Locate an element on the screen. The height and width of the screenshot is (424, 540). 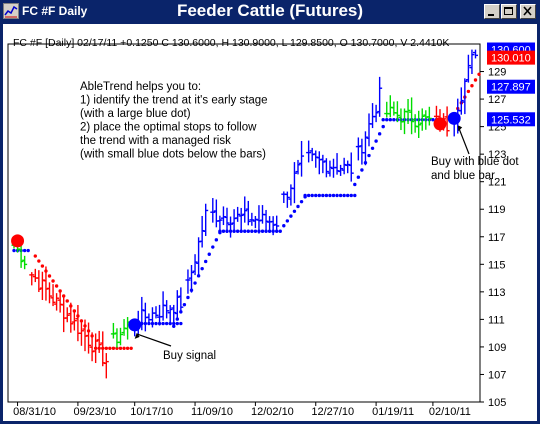
minimize-icon is located at coordinates (491, 15).